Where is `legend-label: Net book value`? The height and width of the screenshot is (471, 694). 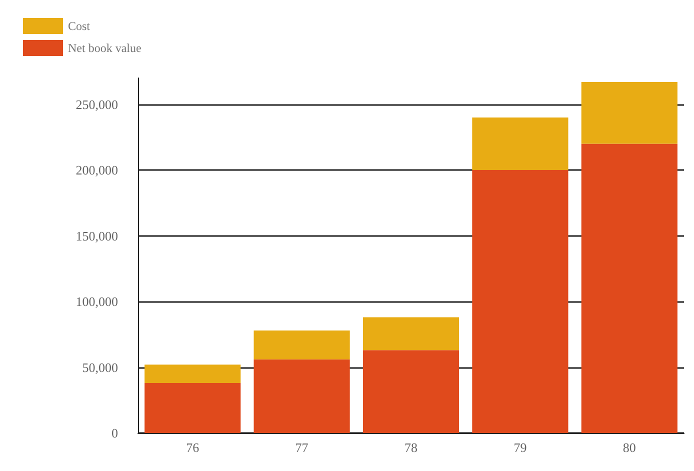
legend-label: Net book value is located at coordinates (105, 48).